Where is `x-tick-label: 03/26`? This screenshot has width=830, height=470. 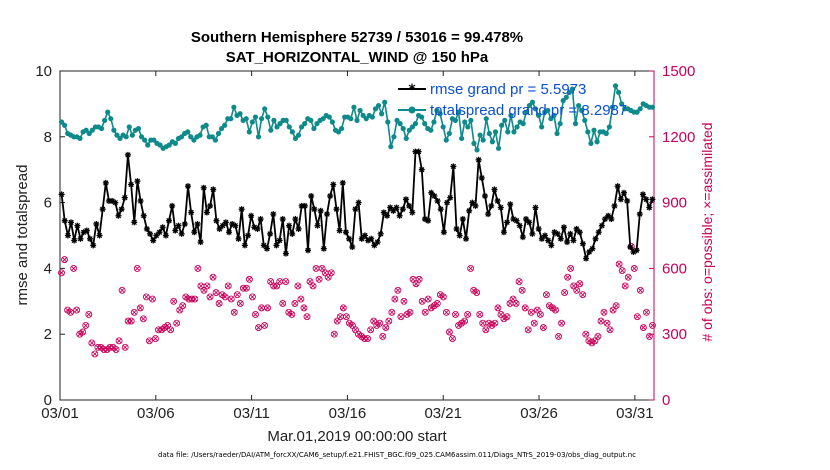
x-tick-label: 03/26 is located at coordinates (539, 413).